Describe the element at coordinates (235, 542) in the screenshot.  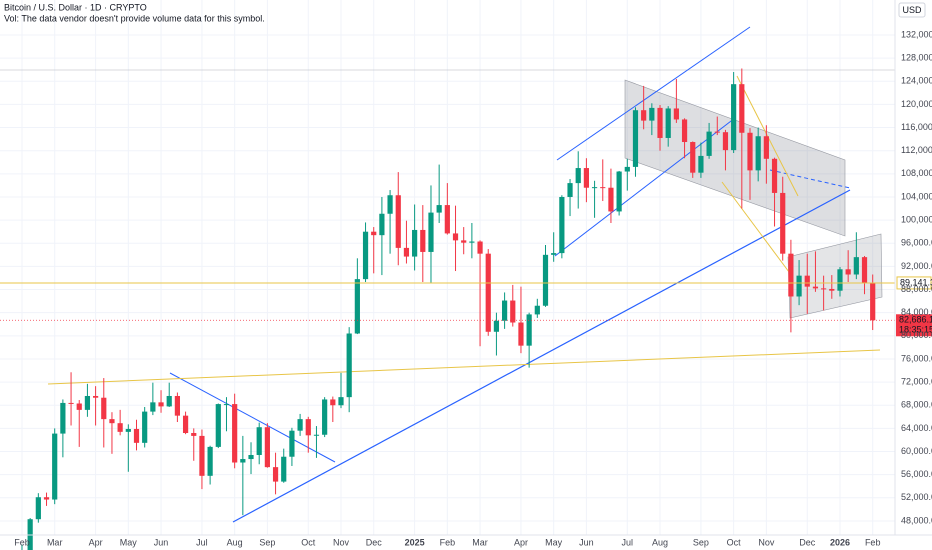
I see `x-tick-label: Aug` at that location.